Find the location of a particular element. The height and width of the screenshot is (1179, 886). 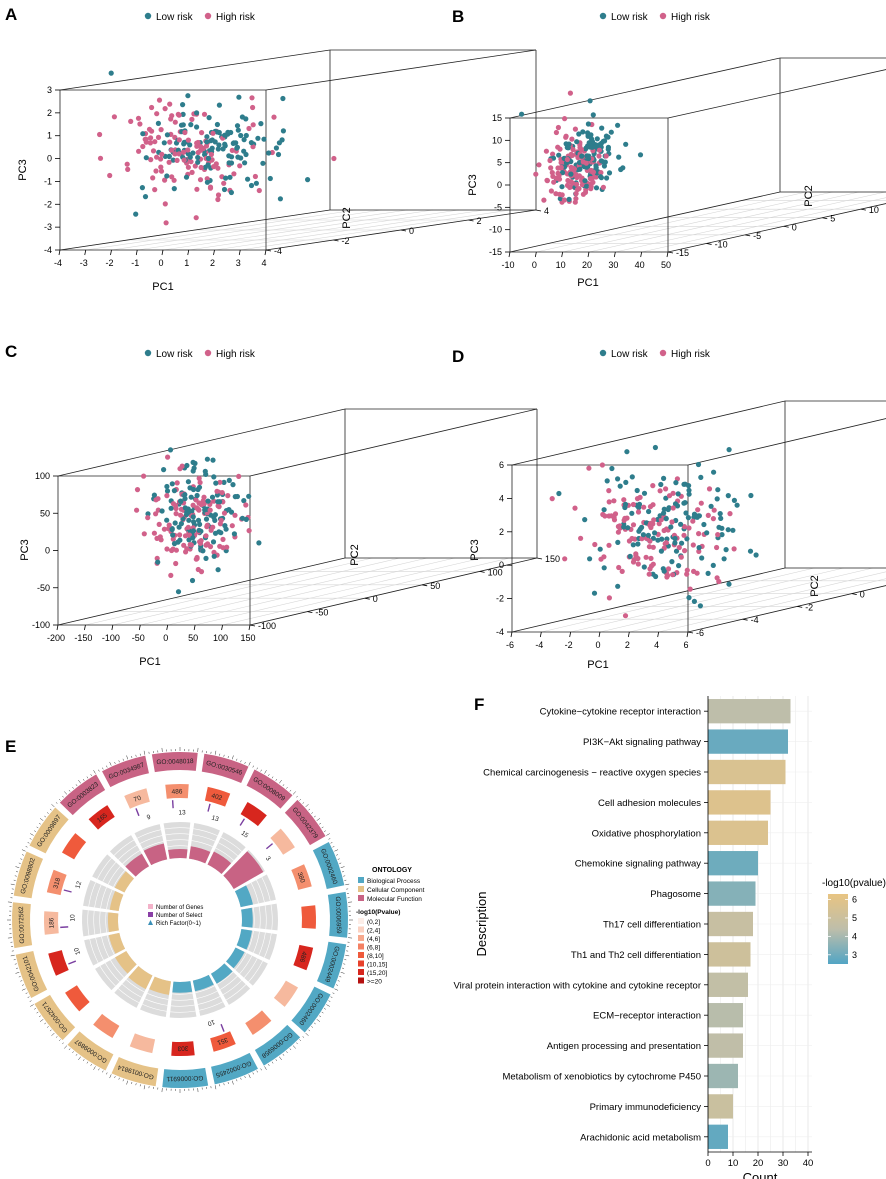

category-label: ECM−receptor interaction is located at coordinates (647, 1016).